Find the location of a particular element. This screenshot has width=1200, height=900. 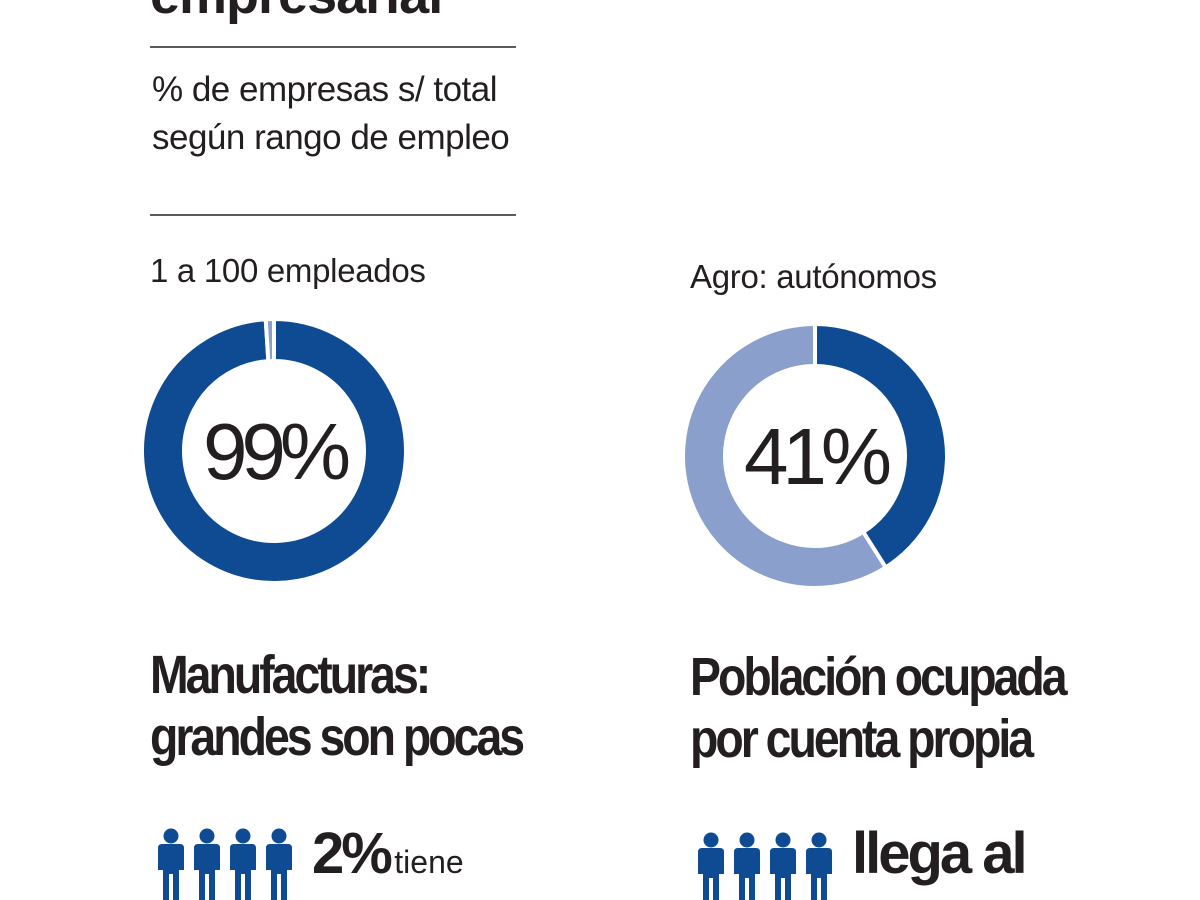

donut-chart-right: 41% is located at coordinates (815, 455).